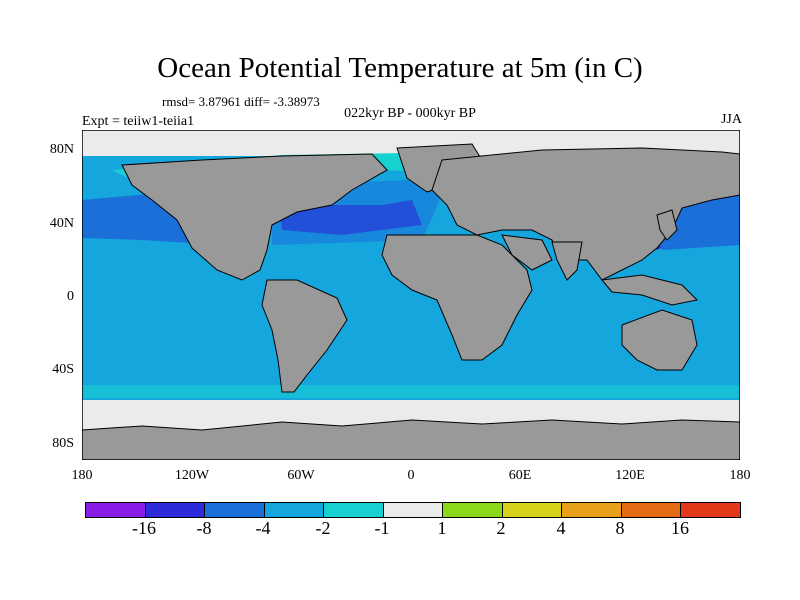 The height and width of the screenshot is (600, 800). Describe the element at coordinates (410, 113) in the screenshot. I see `period-label: 022kyr BP - 000kyr BP` at that location.